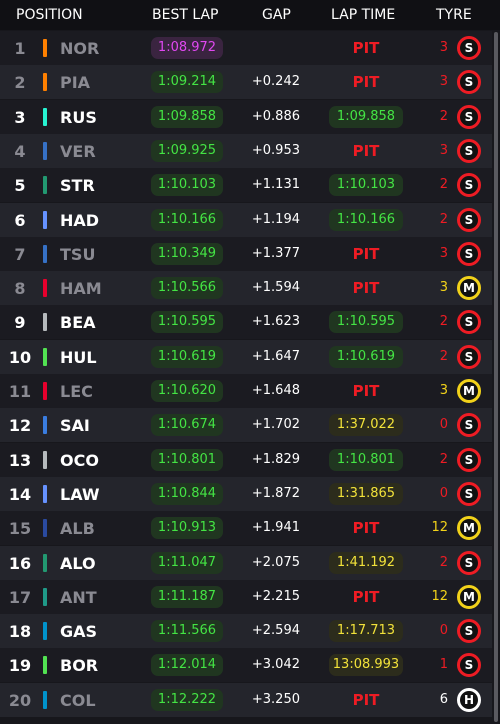 The image size is (500, 724). I want to click on driver-code: BOR, so click(79, 666).